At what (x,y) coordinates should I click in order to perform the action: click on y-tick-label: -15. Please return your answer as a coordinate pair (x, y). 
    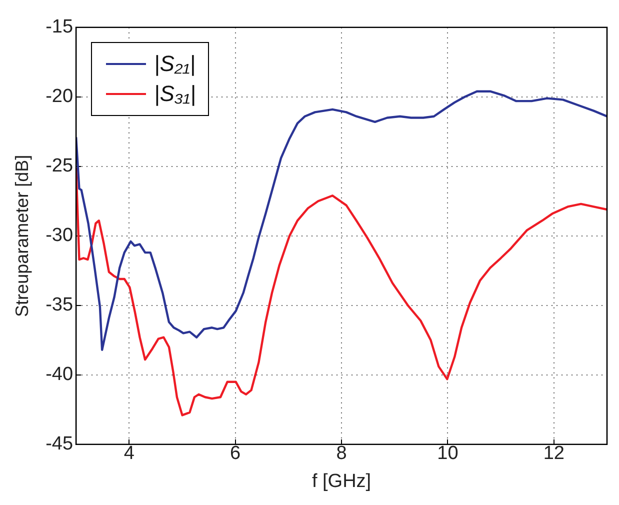
    Looking at the image, I should click on (60, 27).